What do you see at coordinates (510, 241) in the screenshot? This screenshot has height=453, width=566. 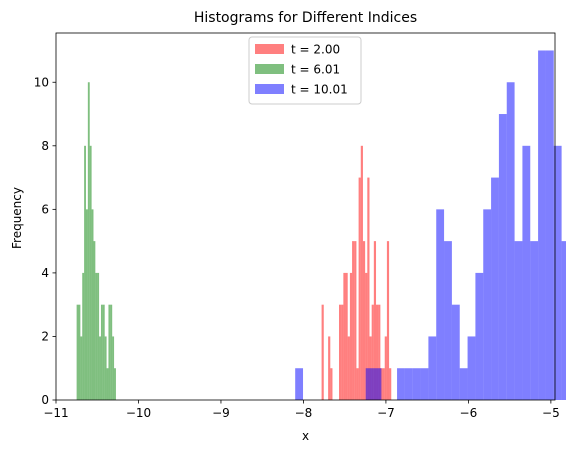 I see `bar-series3-bin27` at bounding box center [510, 241].